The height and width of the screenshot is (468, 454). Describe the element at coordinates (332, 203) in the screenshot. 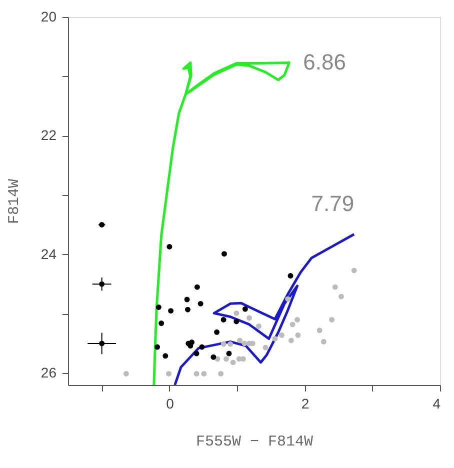

I see `series-label: 7.79` at that location.